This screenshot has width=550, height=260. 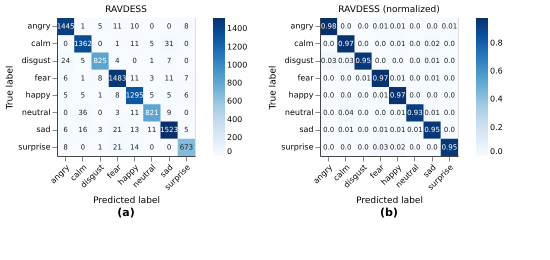 I want to click on color-bar-label: 0, so click(x=229, y=151).